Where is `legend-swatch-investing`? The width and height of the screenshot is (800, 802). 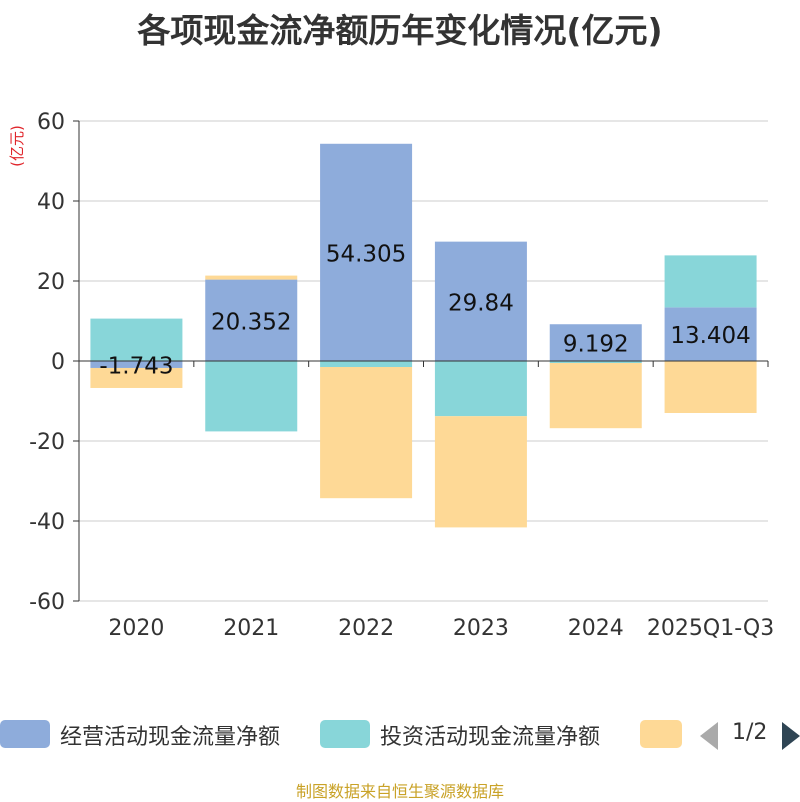 legend-swatch-investing is located at coordinates (345, 734).